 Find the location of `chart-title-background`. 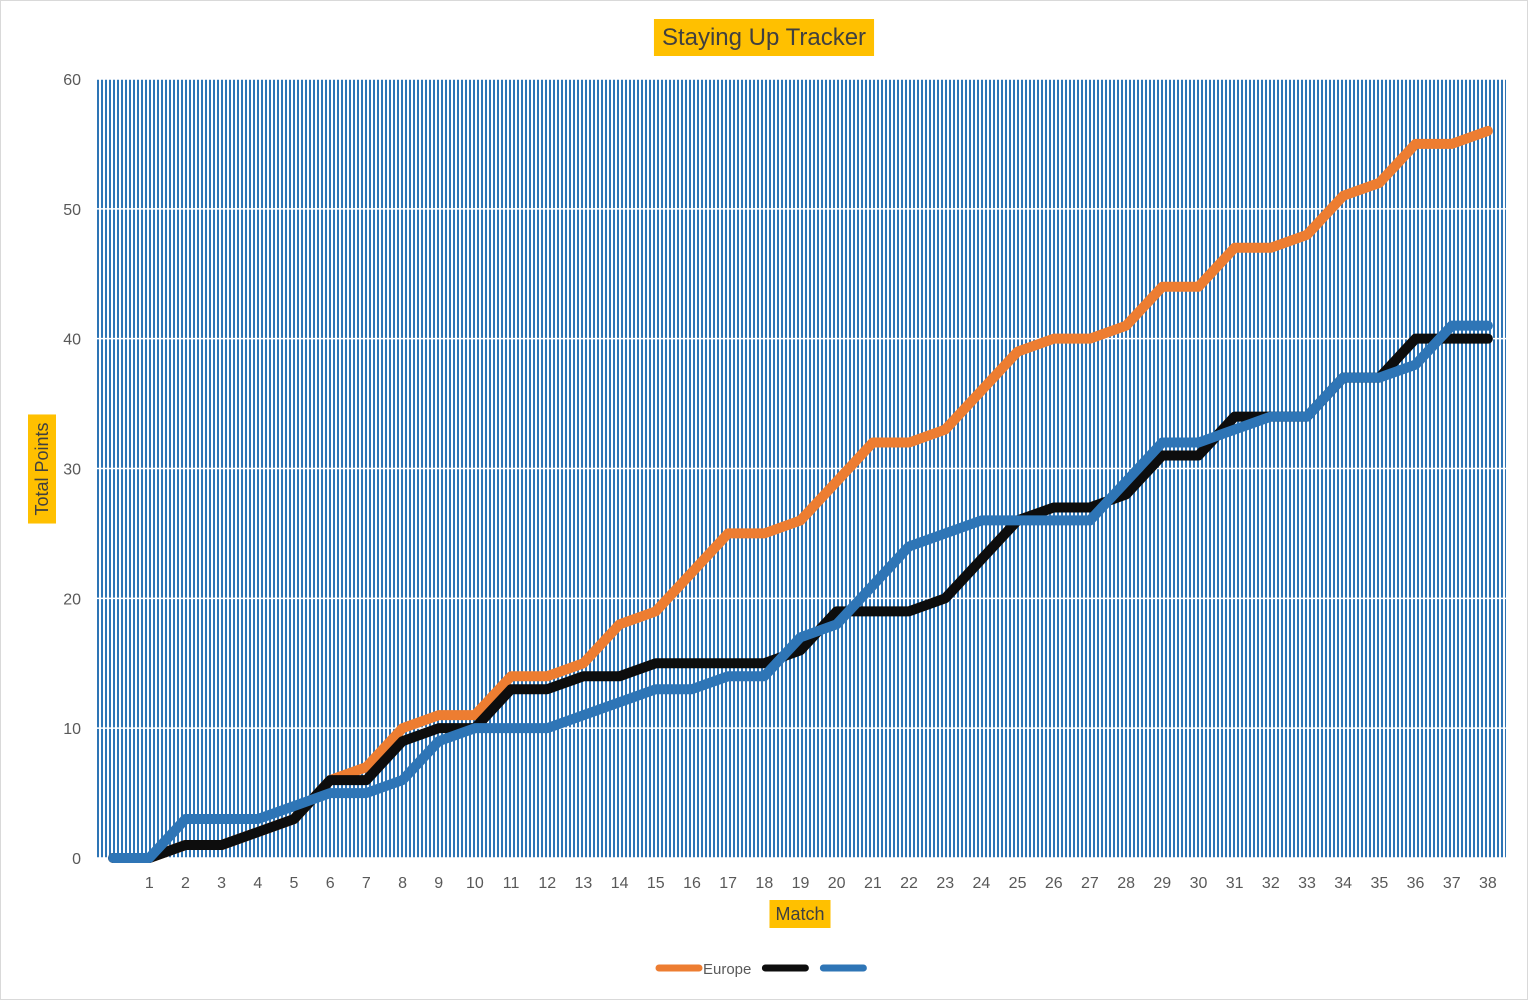

chart-title-background is located at coordinates (764, 37).